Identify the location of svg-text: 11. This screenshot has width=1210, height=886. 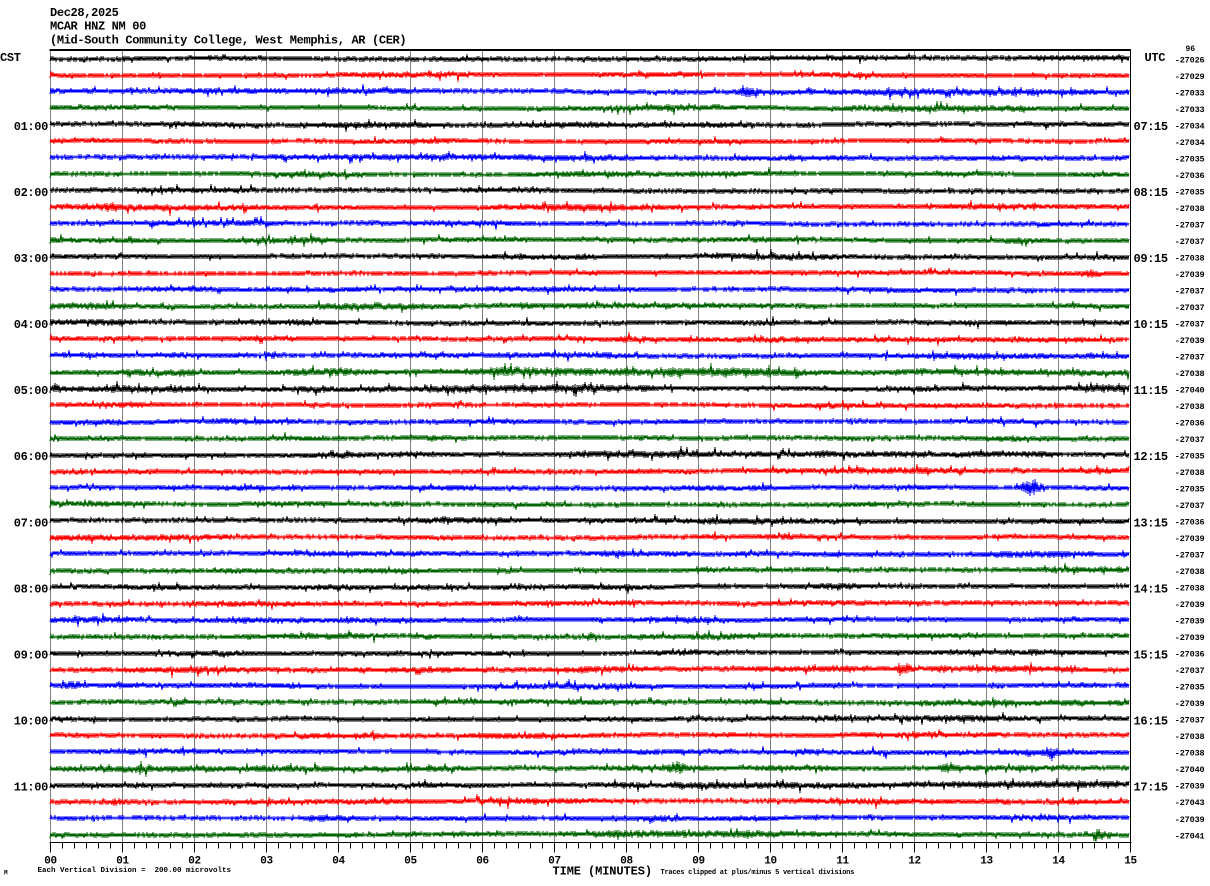
(842, 862).